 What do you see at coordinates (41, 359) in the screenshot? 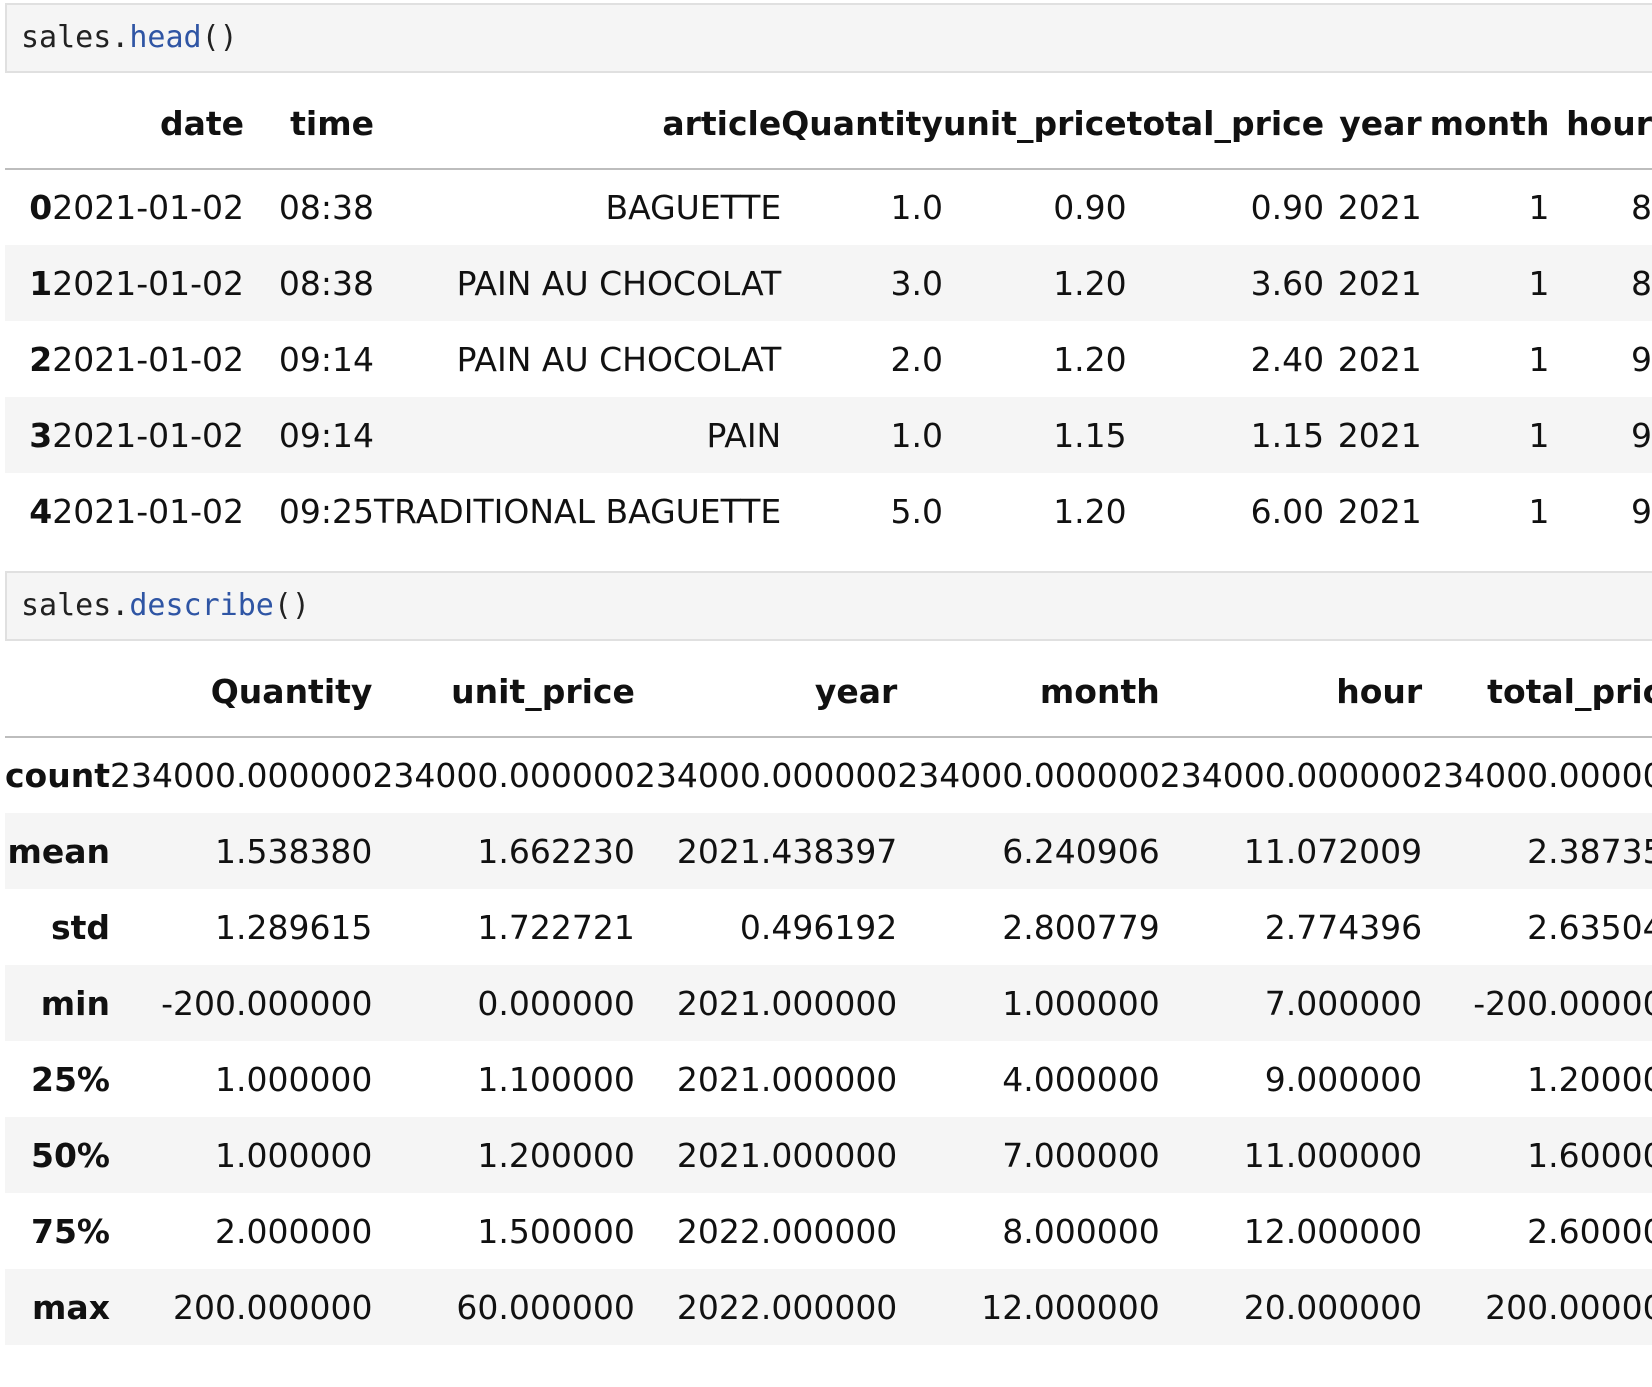
I see `row-index: 2` at bounding box center [41, 359].